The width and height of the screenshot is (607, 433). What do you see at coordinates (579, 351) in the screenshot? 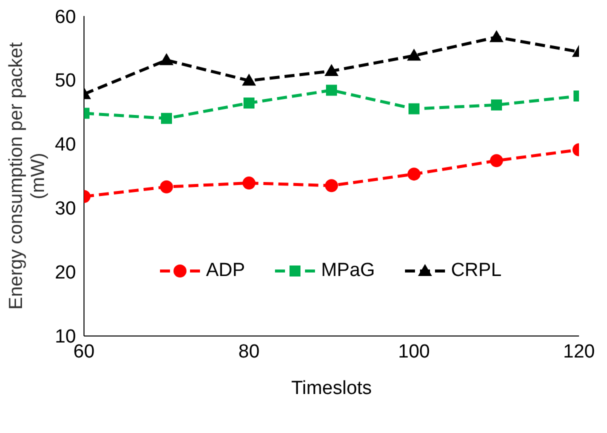
I see `x-tick-label: 120` at bounding box center [579, 351].